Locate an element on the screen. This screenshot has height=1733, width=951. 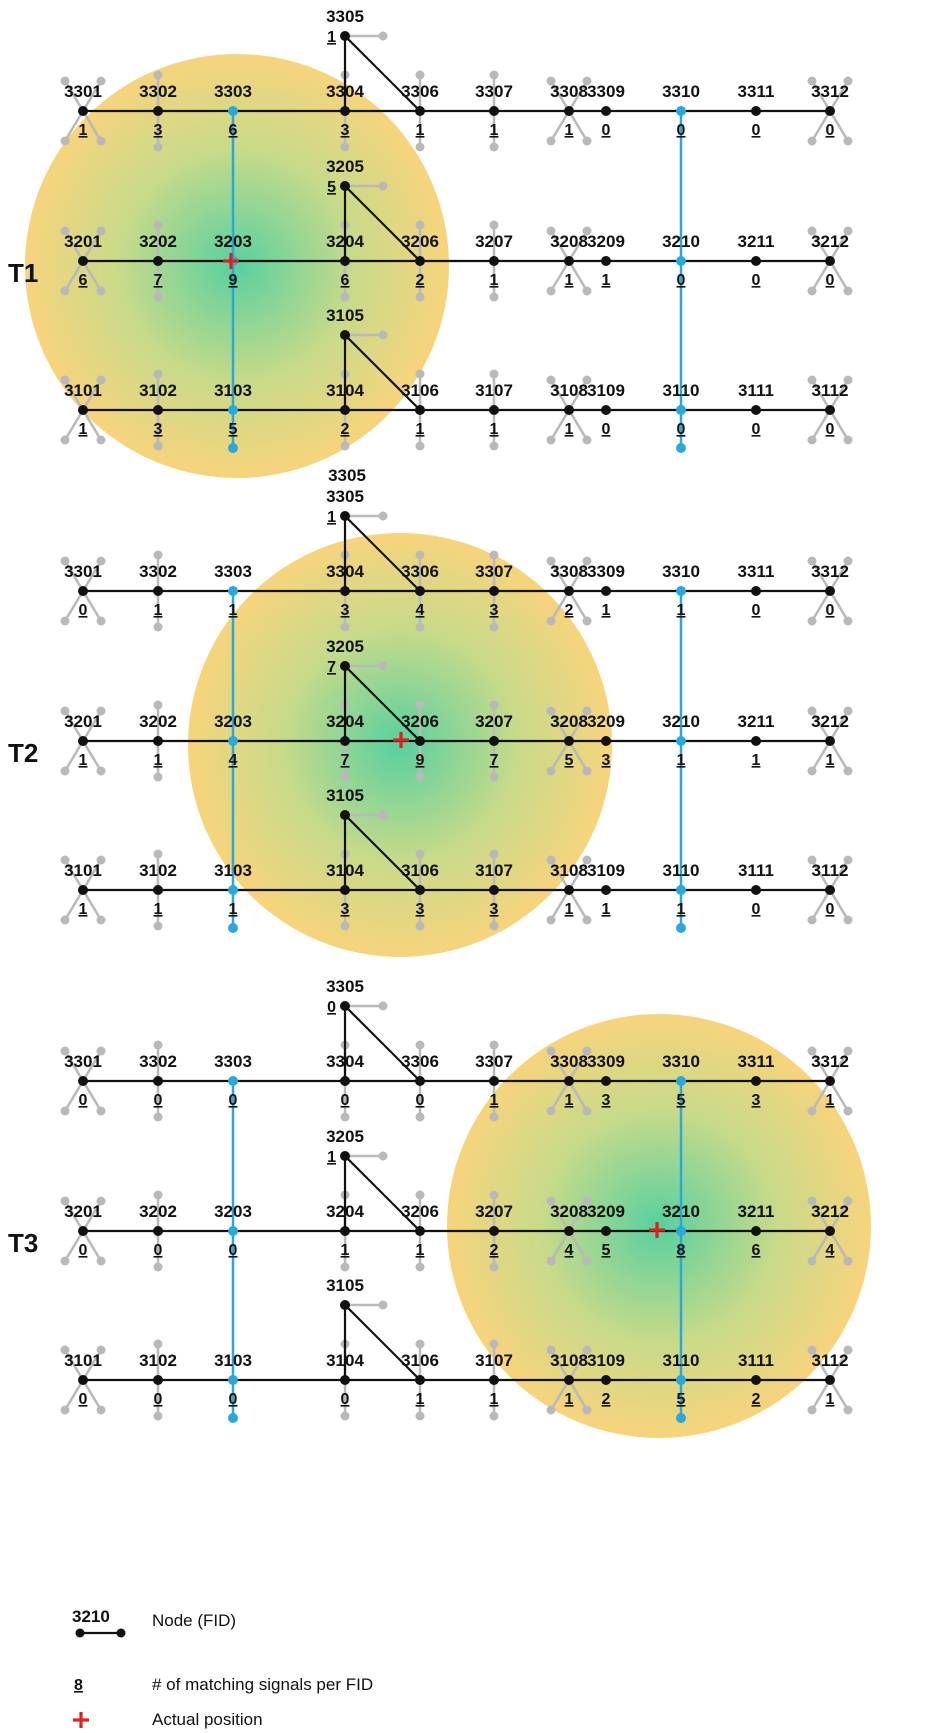
node-label-3310: 3310 is located at coordinates (681, 91).